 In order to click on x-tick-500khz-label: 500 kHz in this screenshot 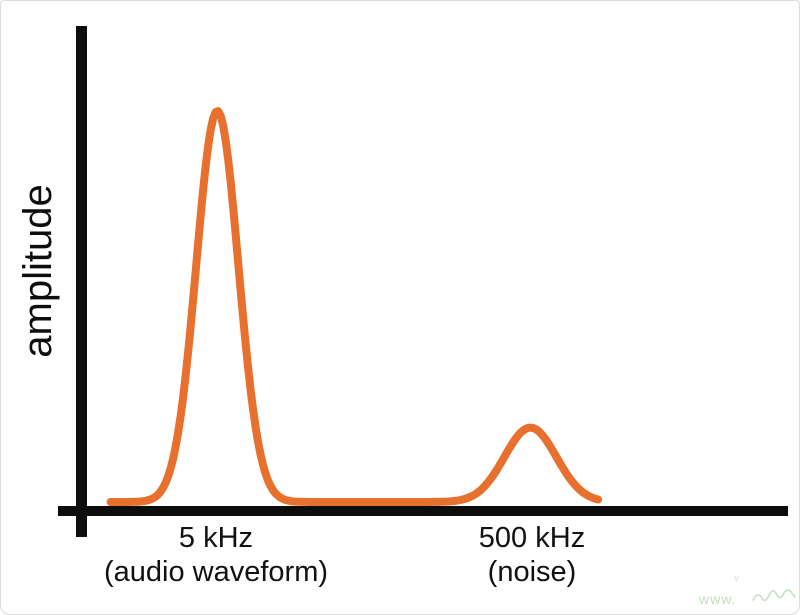, I will do `click(532, 538)`.